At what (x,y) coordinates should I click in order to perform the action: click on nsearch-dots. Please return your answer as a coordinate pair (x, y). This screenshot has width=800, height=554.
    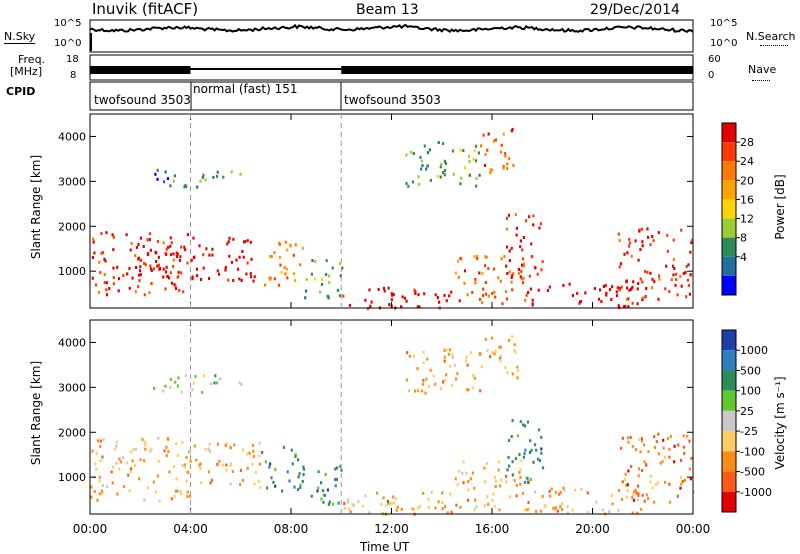
    Looking at the image, I should click on (774, 45).